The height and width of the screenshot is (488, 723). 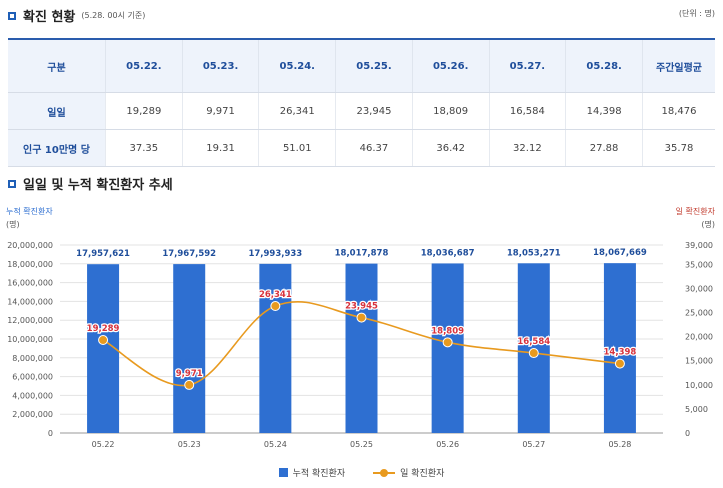 I want to click on bar-value-label: 18,036,687, so click(x=448, y=253).